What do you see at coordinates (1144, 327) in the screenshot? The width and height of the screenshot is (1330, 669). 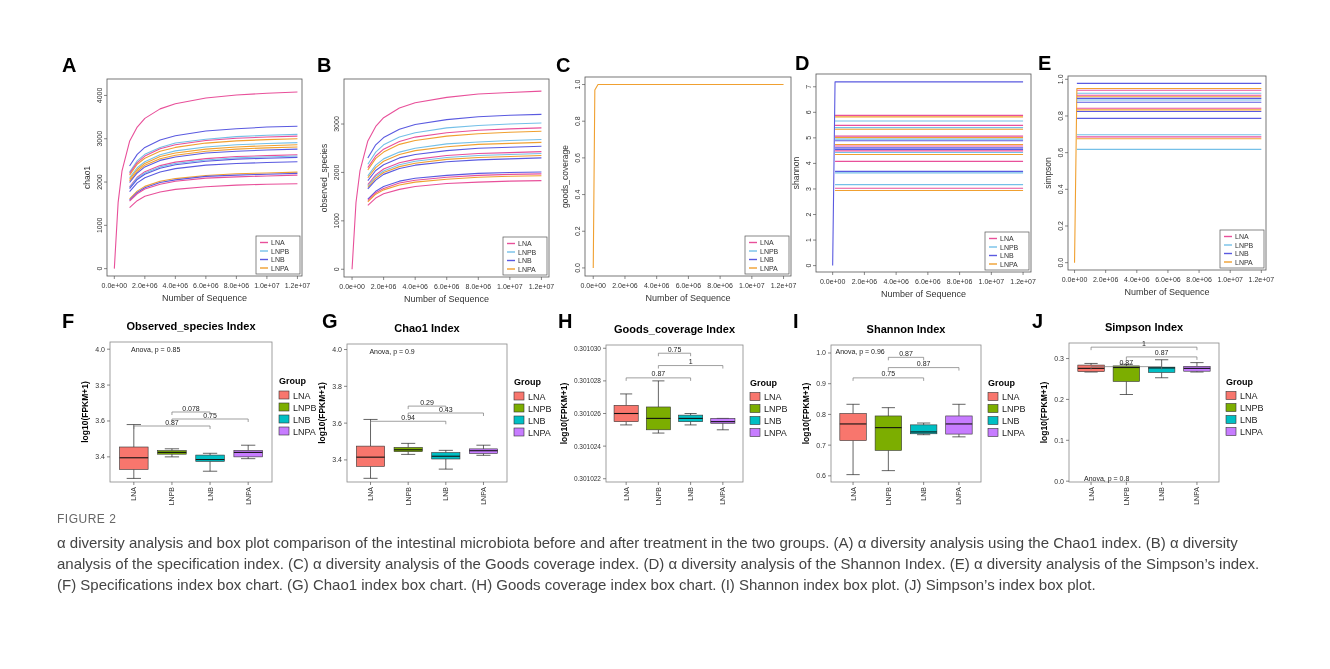 I see `chart-title: Simpson Index` at bounding box center [1144, 327].